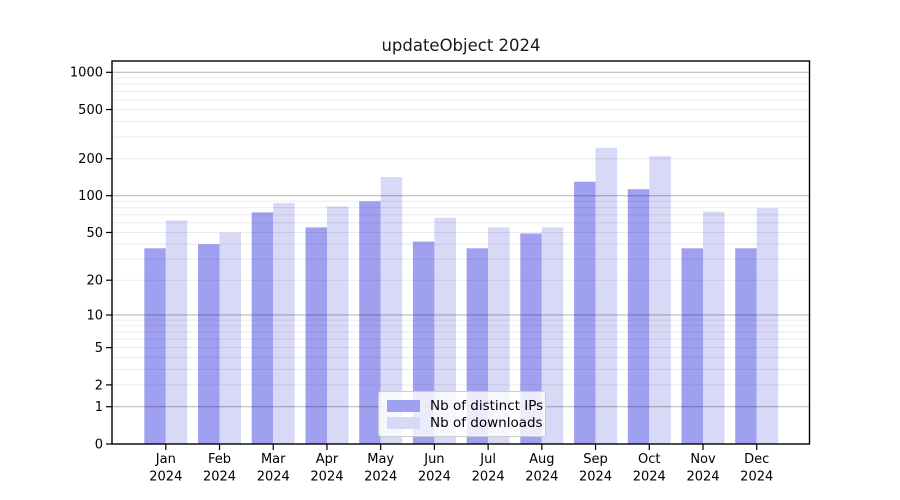 The image size is (900, 500). What do you see at coordinates (403, 423) in the screenshot?
I see `legend-swatch-downloads` at bounding box center [403, 423].